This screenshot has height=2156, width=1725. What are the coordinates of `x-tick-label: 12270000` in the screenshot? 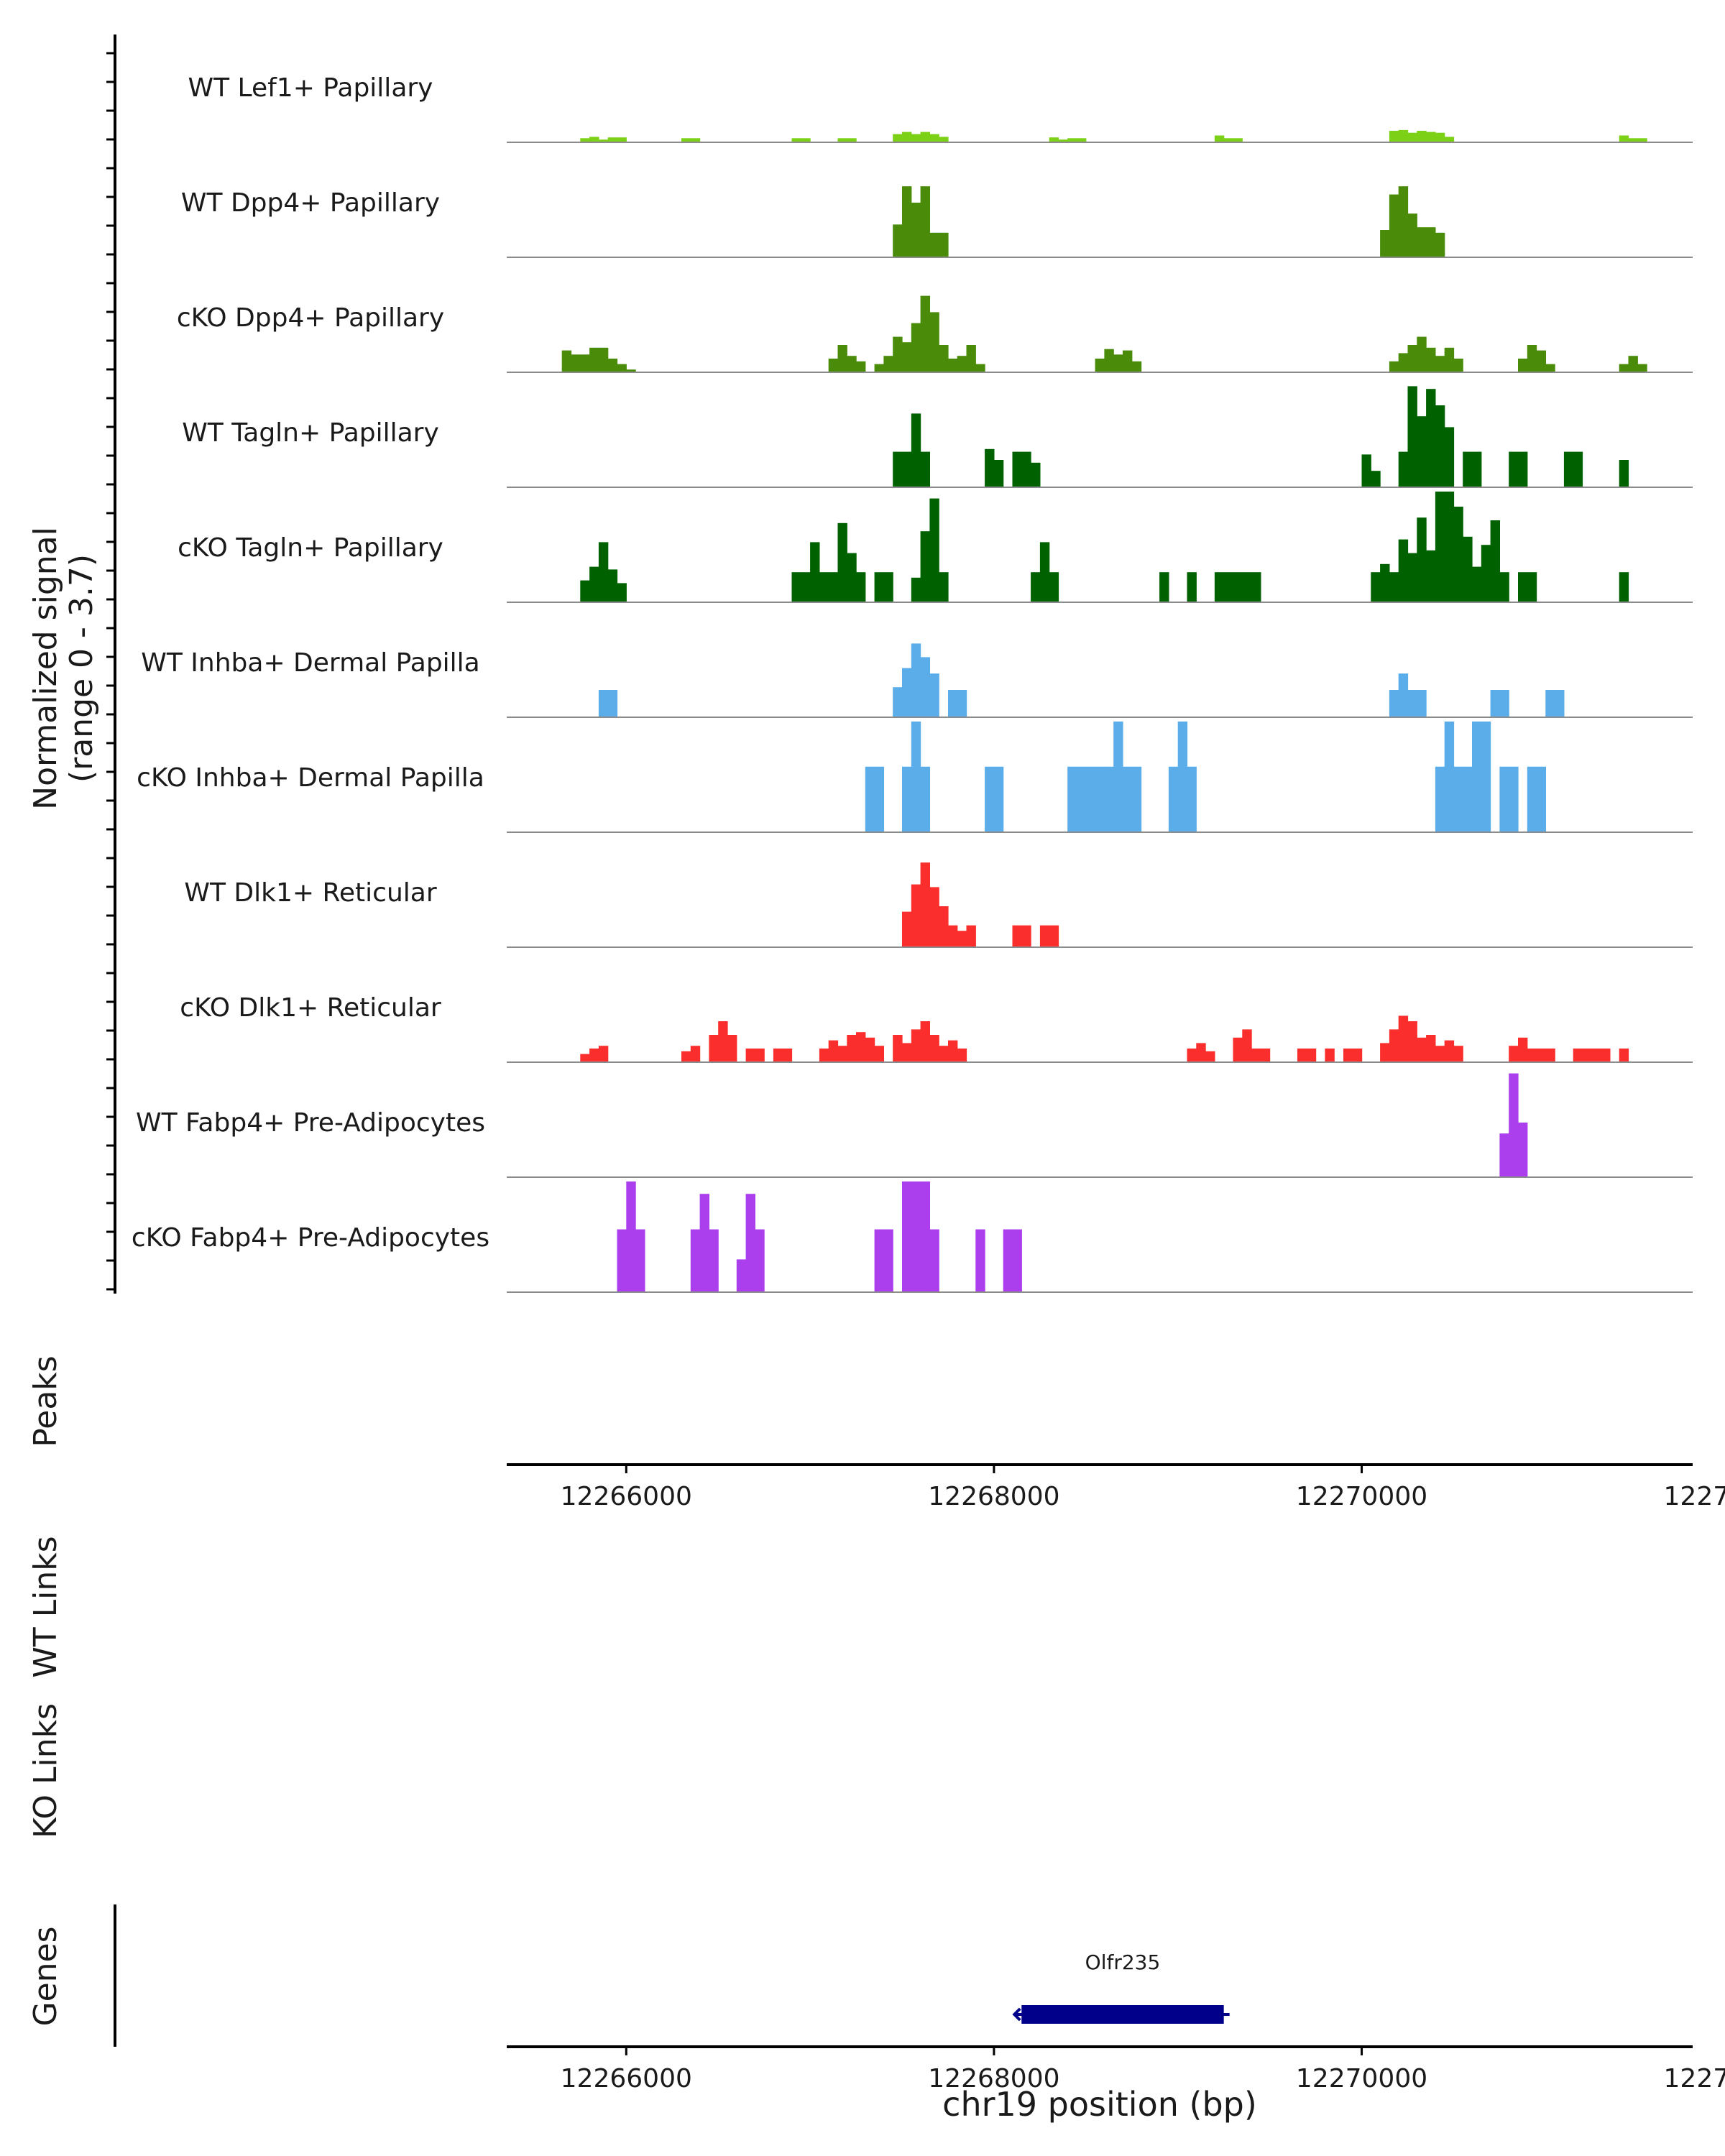 It's located at (1361, 1497).